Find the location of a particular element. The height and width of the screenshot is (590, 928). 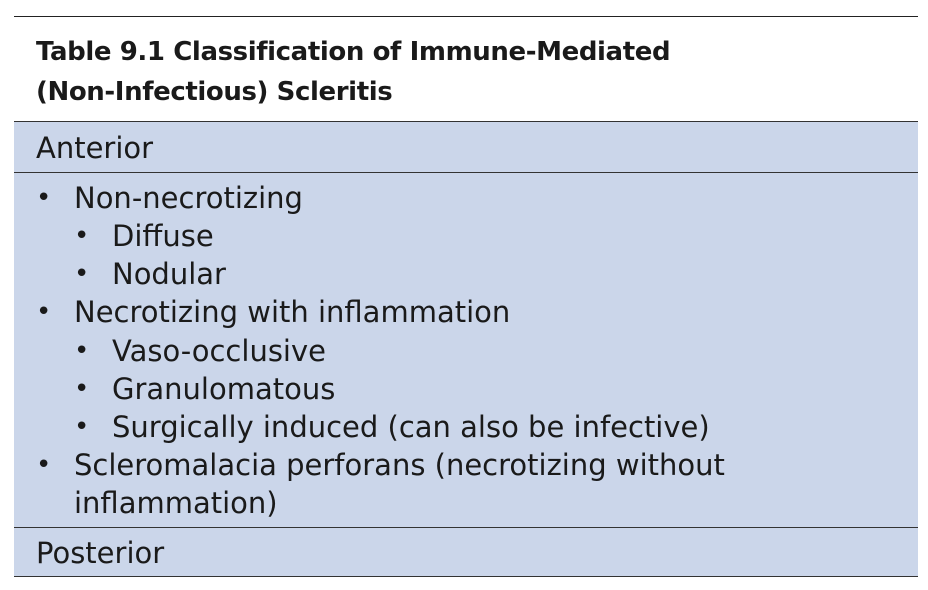

list-item-necrotizing-with-inflammation: Necrotizing with inflammation is located at coordinates (292, 312).